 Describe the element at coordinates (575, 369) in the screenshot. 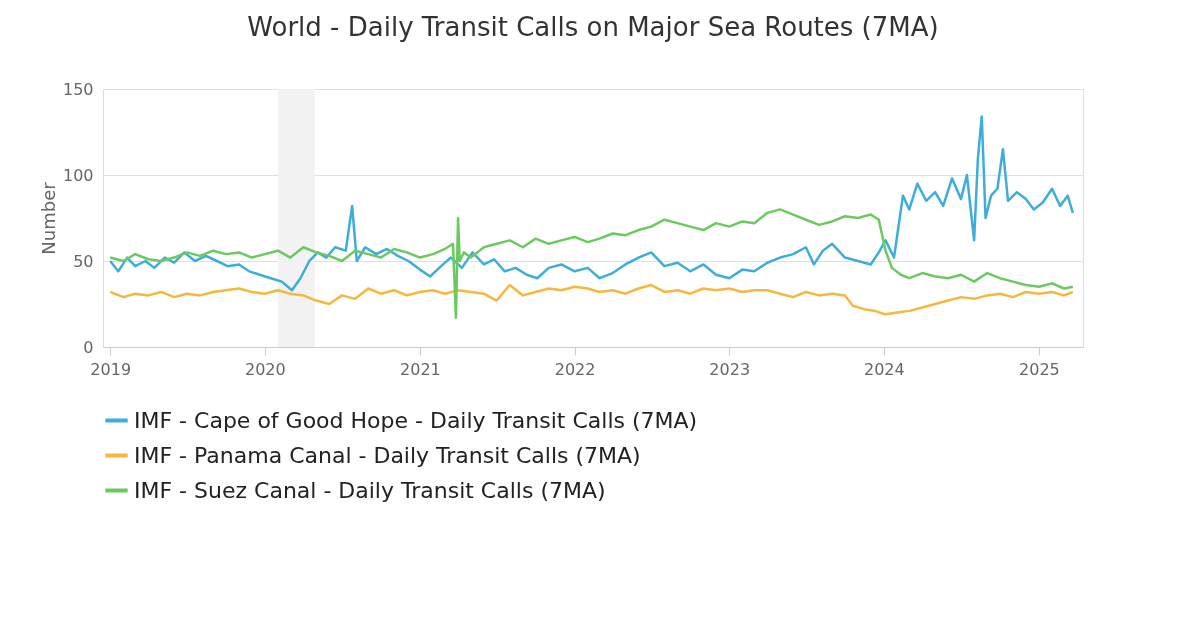

I see `x-tick-label: 2022` at that location.